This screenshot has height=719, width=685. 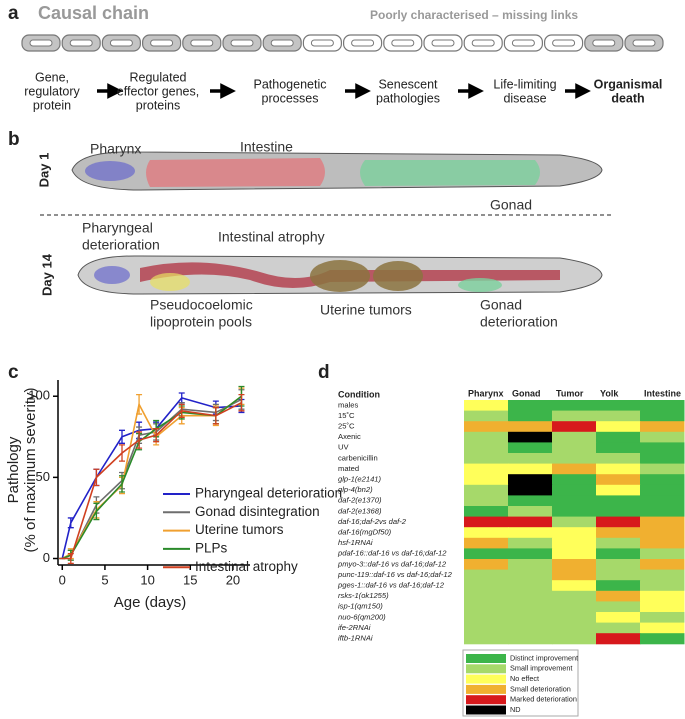 What do you see at coordinates (52, 105) in the screenshot?
I see `step-label: protein` at bounding box center [52, 105].